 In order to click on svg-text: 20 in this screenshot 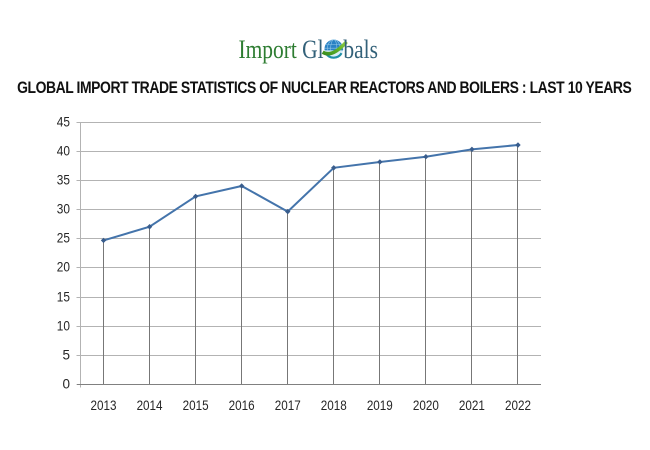, I will do `click(63, 267)`.